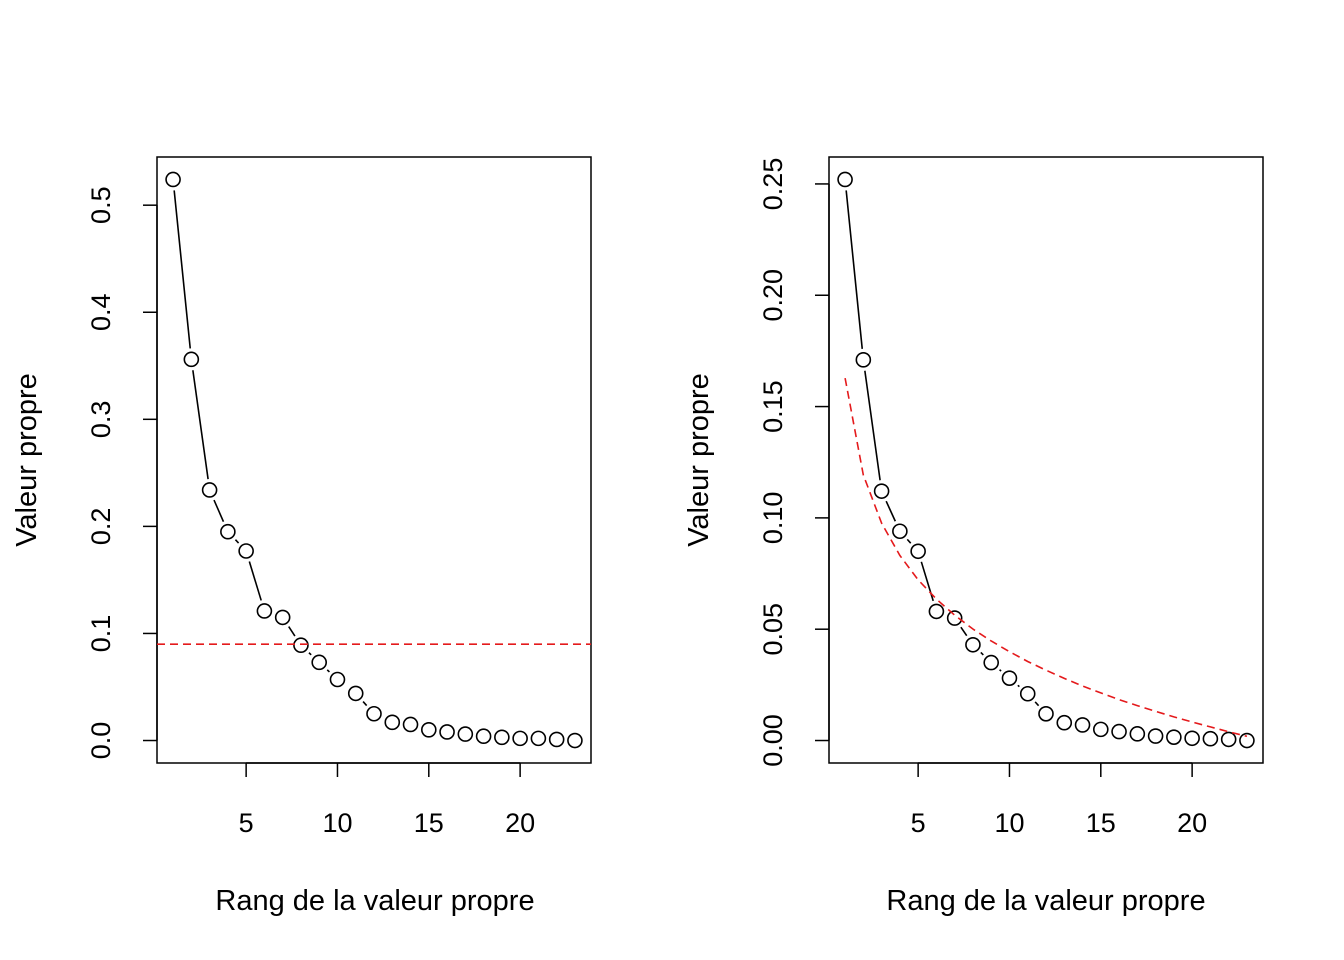 The width and height of the screenshot is (1344, 960). What do you see at coordinates (101, 527) in the screenshot?
I see `y-tick-label: 0.2` at bounding box center [101, 527].